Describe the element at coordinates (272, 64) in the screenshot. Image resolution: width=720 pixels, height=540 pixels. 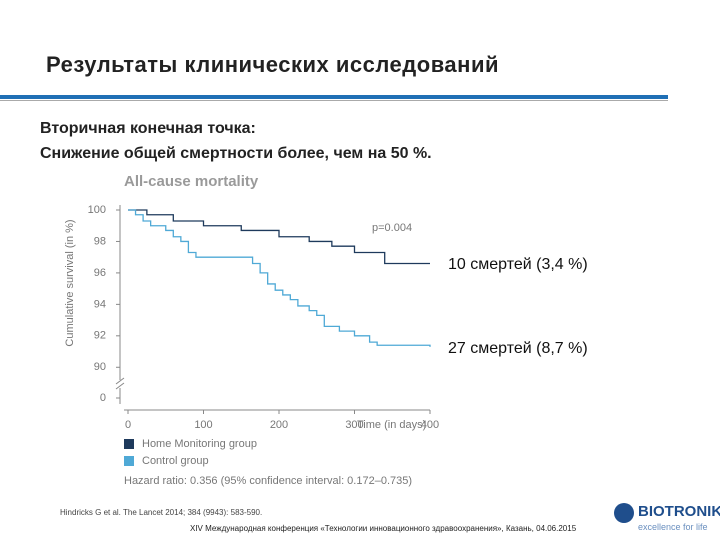
I see `slide-title: Результаты клинических исследований` at that location.